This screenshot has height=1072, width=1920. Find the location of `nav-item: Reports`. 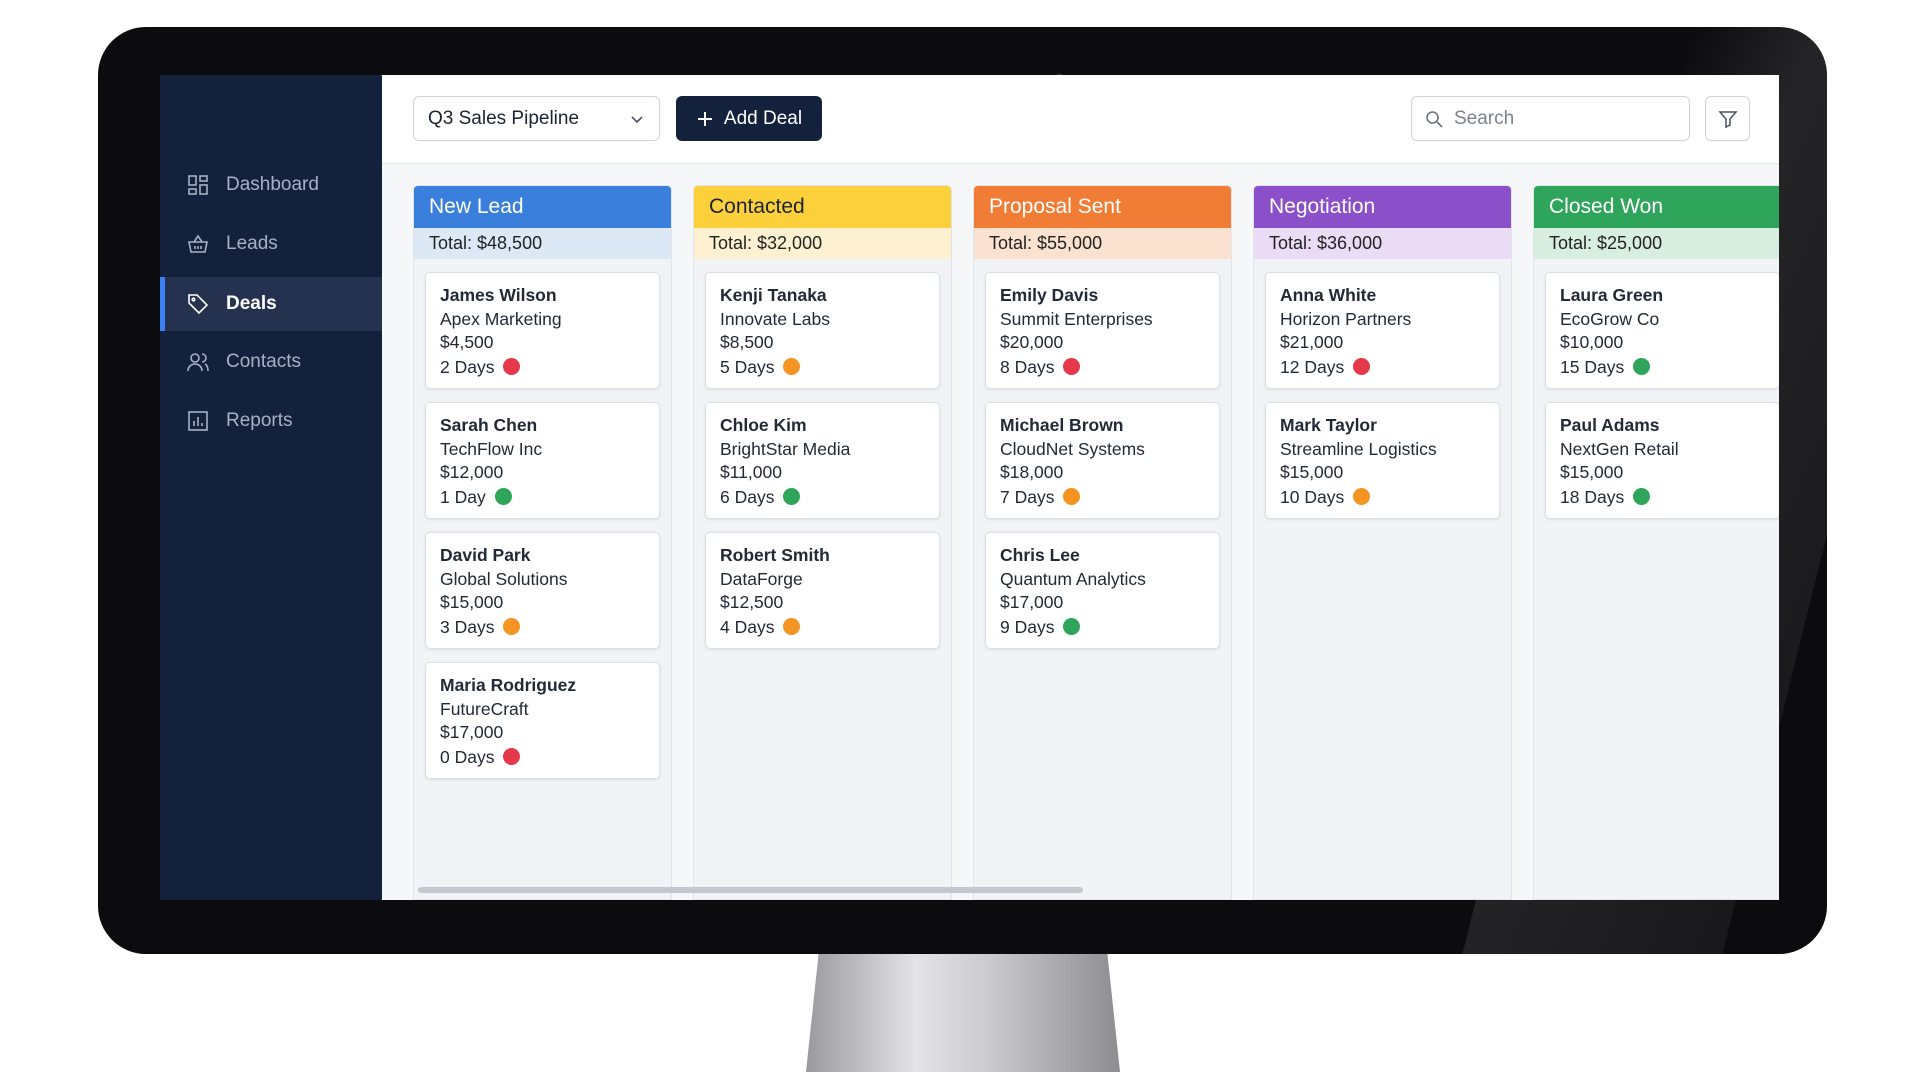

nav-item: Reports is located at coordinates (271, 421).